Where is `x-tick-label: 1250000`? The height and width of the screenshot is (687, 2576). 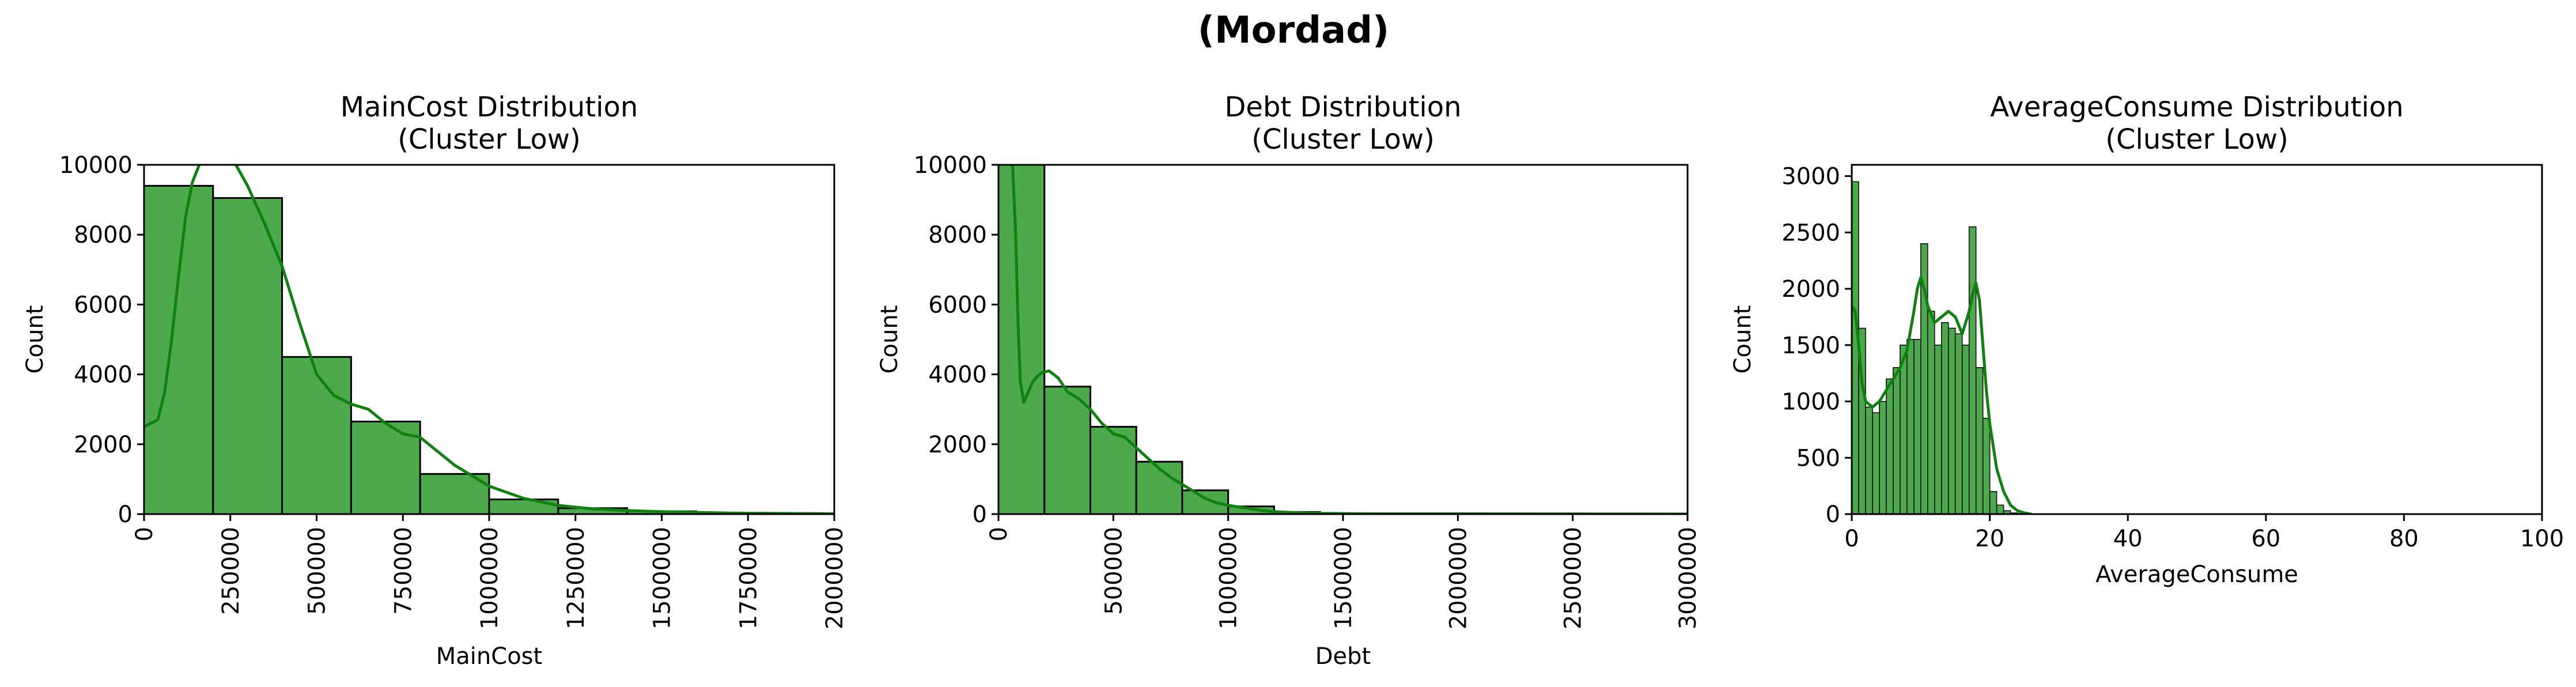
x-tick-label: 1250000 is located at coordinates (576, 578).